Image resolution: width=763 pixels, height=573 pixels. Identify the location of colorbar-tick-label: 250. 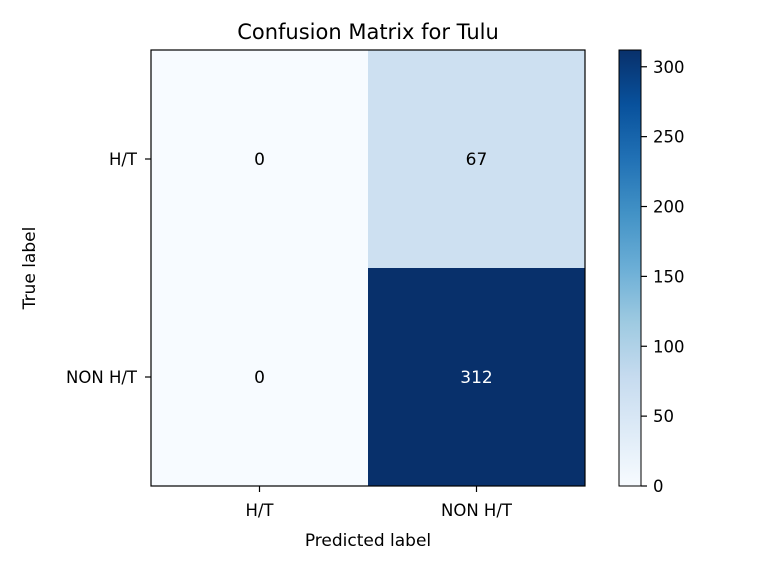
(669, 137).